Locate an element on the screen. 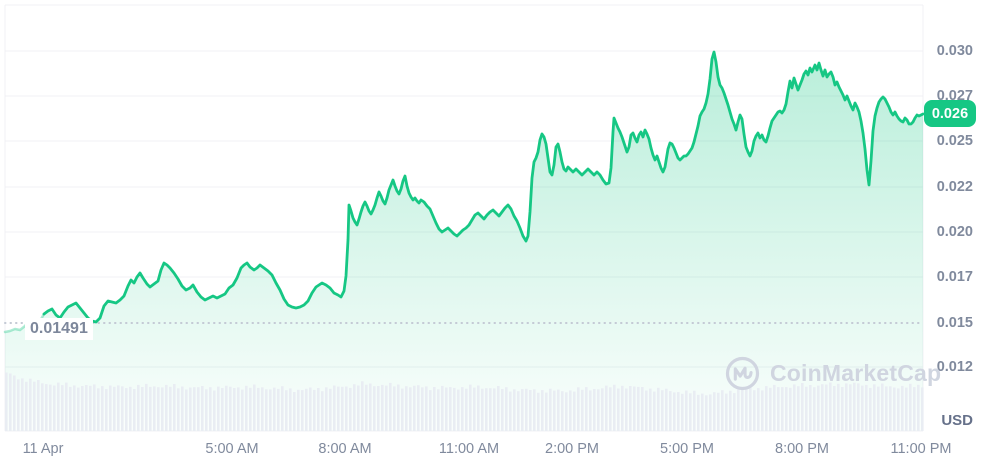 Image resolution: width=983 pixels, height=462 pixels. y-tick-label: 0.012 is located at coordinates (954, 367).